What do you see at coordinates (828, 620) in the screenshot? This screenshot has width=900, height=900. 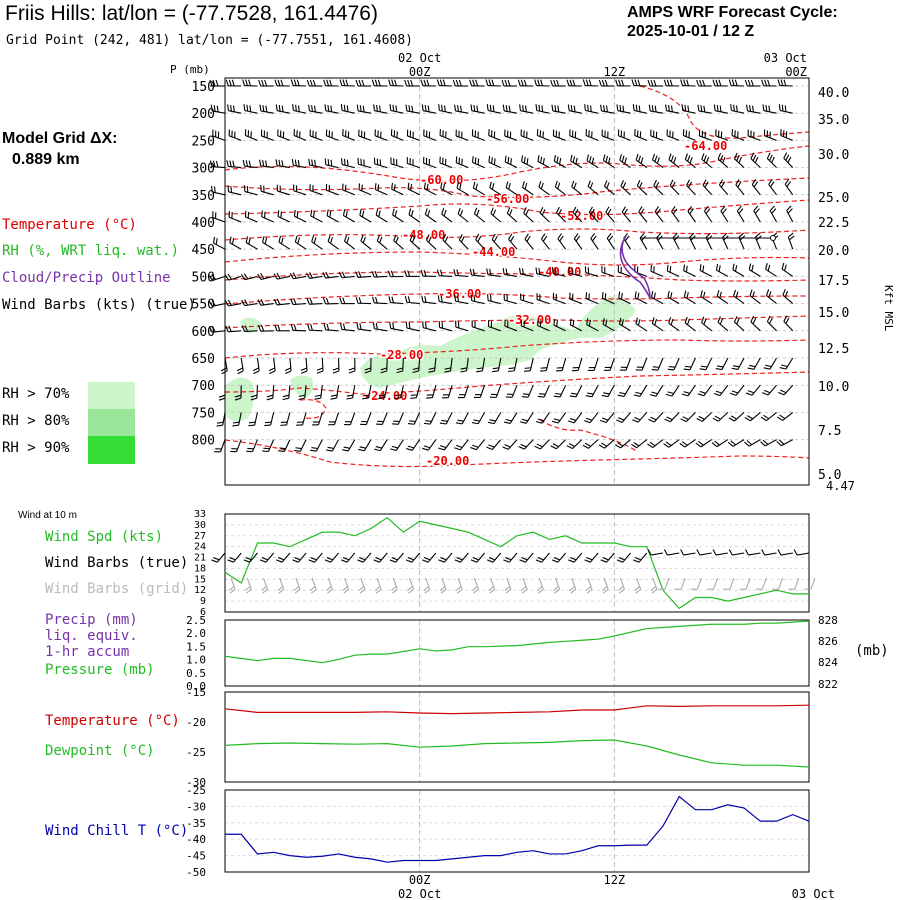 I see `pressure-tick-label: 828` at bounding box center [828, 620].